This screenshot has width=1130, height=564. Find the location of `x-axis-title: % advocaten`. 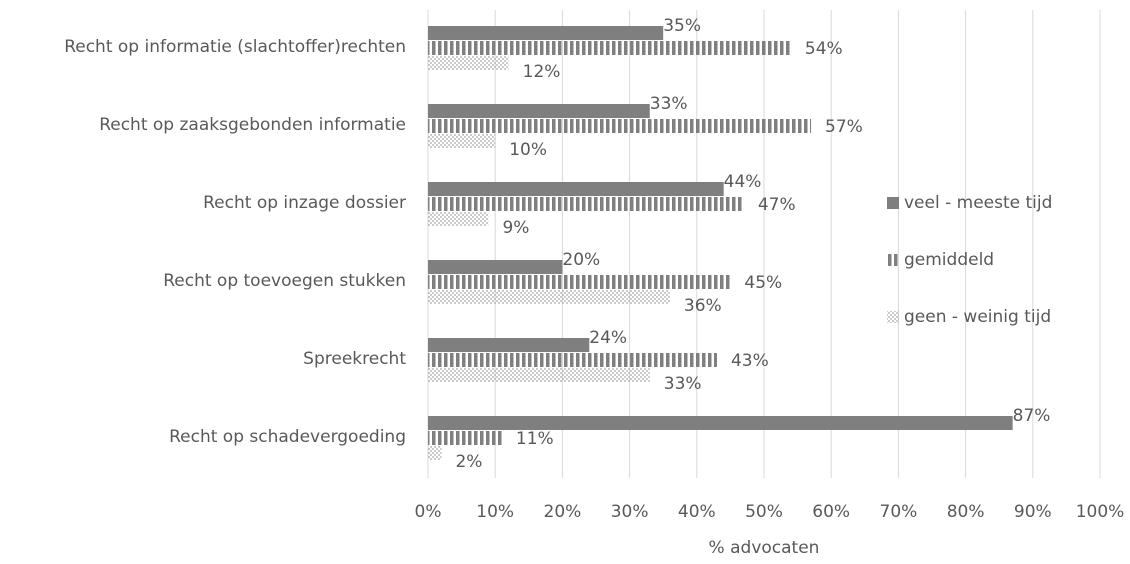

x-axis-title: % advocaten is located at coordinates (764, 548).